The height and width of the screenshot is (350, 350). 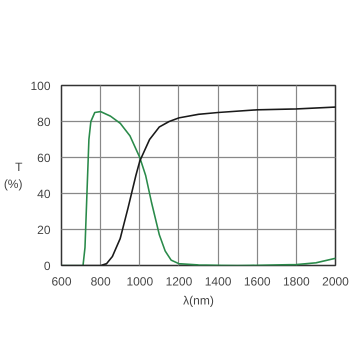 What do you see at coordinates (14, 175) in the screenshot?
I see `y-axis-title: T (%)` at bounding box center [14, 175].